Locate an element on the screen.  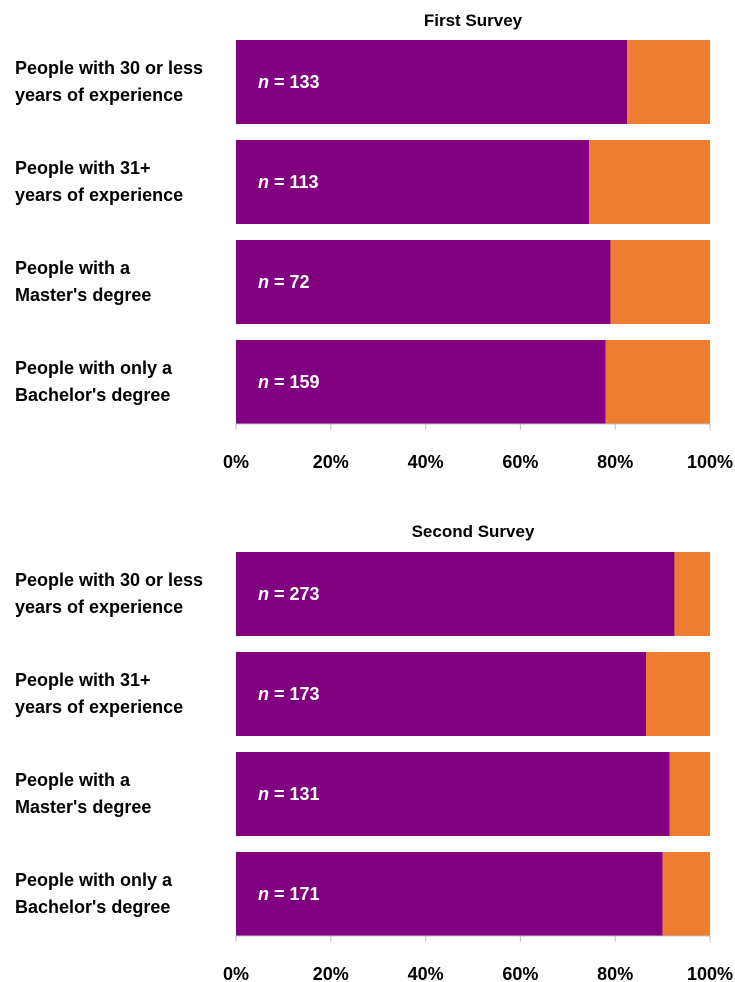
chart-title: First Survey is located at coordinates (473, 20).